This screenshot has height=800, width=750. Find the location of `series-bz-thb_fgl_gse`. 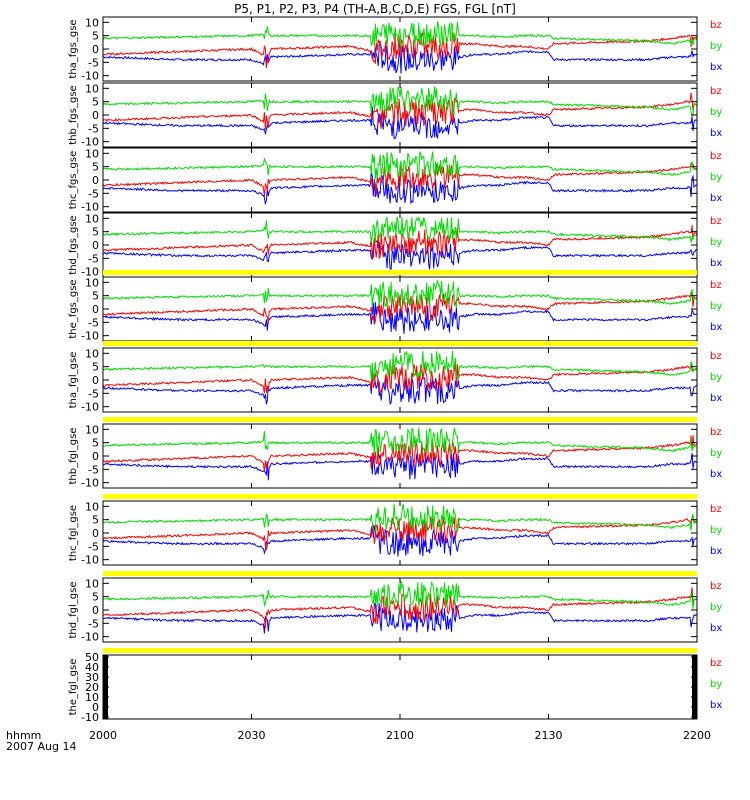

series-bz-thb_fgl_gse is located at coordinates (399, 454).